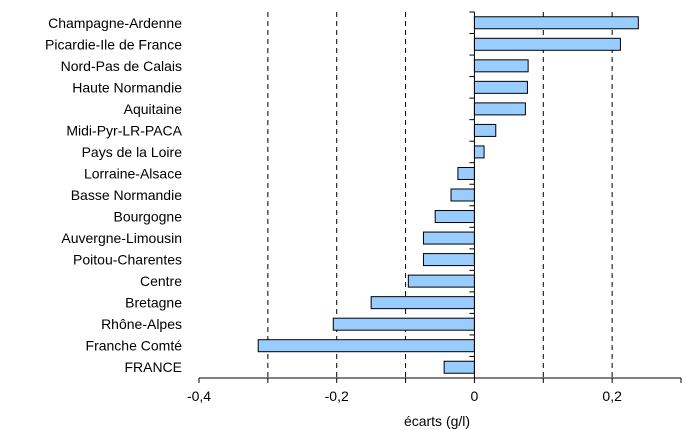 This screenshot has width=683, height=430. What do you see at coordinates (132, 152) in the screenshot?
I see `category-label: Pays de la Loire` at bounding box center [132, 152].